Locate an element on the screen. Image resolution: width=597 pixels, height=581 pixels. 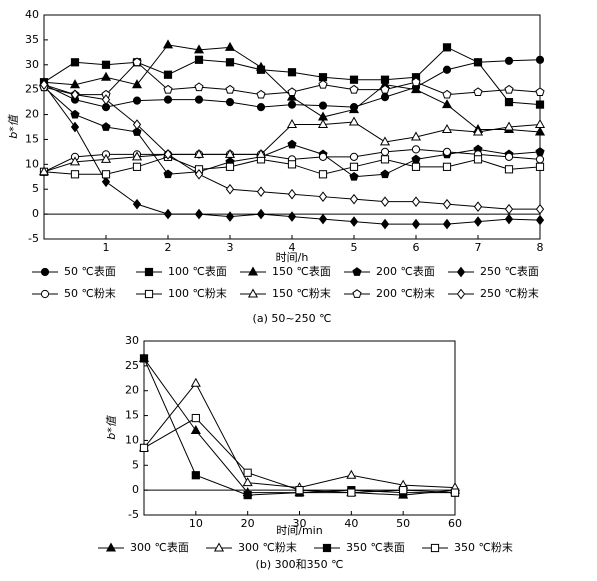
legend-label: 100 ℃表面 is located at coordinates (197, 271).